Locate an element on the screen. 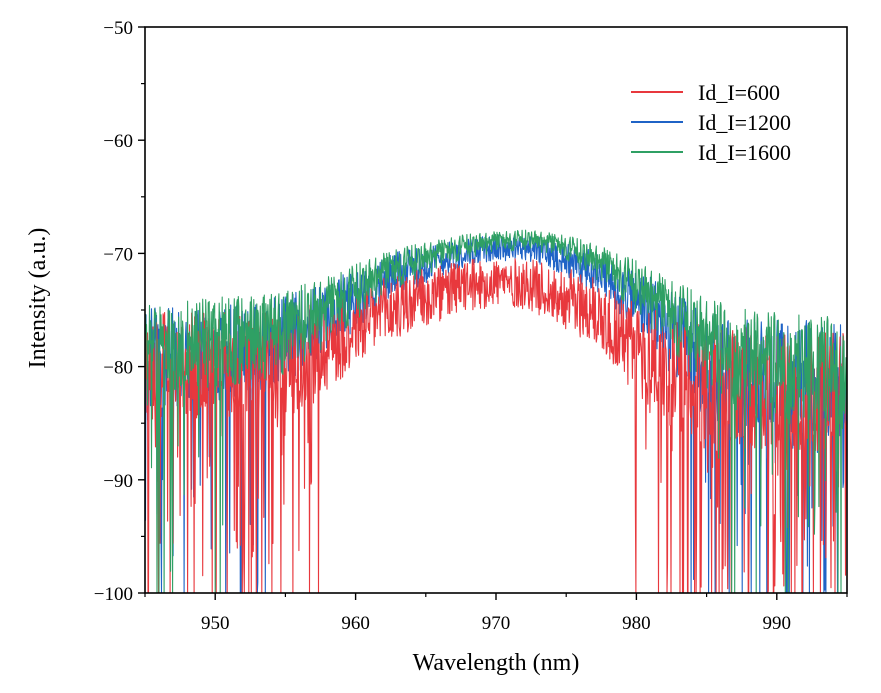 Image resolution: width=881 pixels, height=693 pixels. legend-label-3: Id_I=1600 is located at coordinates (744, 152).